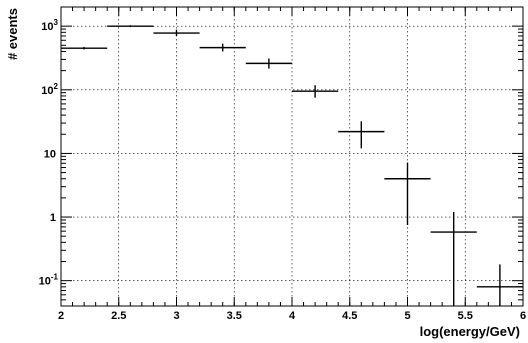 This screenshot has width=528, height=343. What do you see at coordinates (349, 316) in the screenshot?
I see `x-tick-label: 4.5` at bounding box center [349, 316].